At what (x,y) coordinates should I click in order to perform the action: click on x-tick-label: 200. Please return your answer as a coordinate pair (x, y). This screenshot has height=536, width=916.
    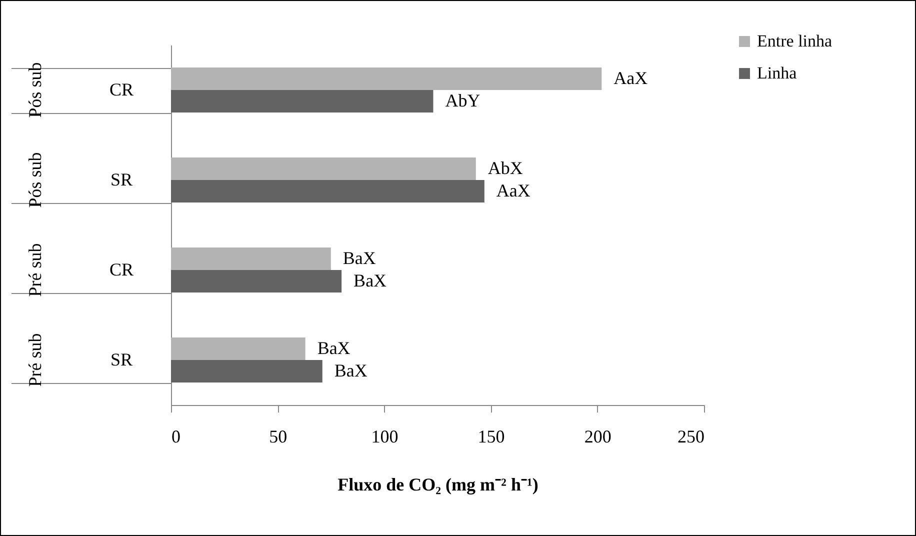
    Looking at the image, I should click on (598, 436).